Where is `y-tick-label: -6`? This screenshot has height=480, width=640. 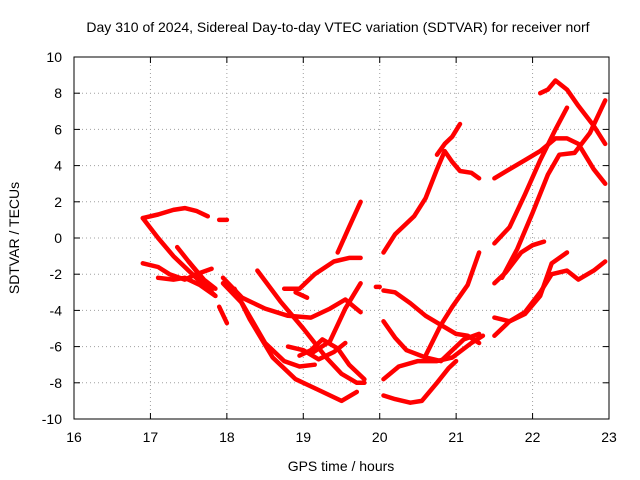 y-tick-label: -6 is located at coordinates (56, 347).